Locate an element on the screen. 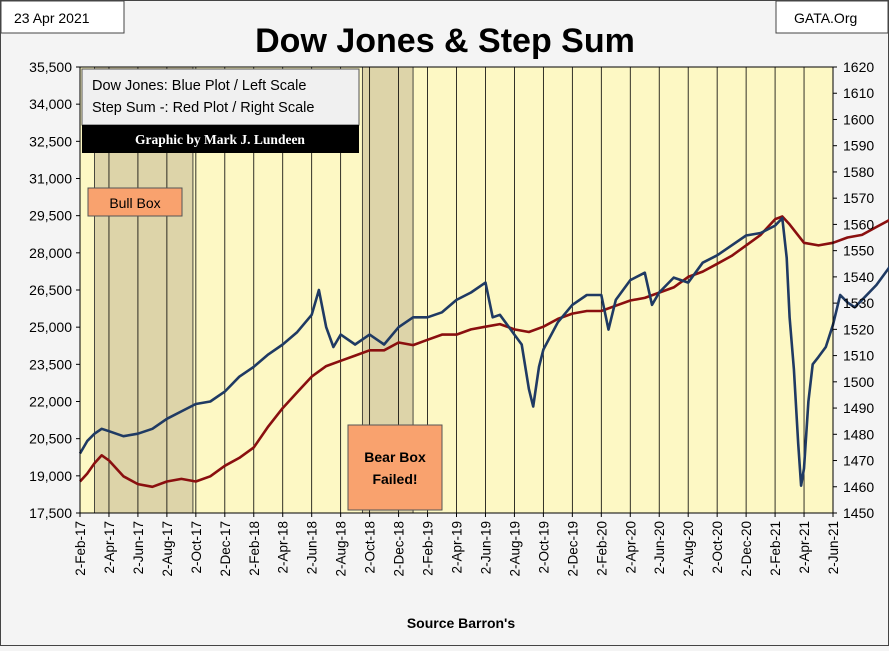 The width and height of the screenshot is (889, 651). left-tick-label: 25,000 is located at coordinates (50, 327).